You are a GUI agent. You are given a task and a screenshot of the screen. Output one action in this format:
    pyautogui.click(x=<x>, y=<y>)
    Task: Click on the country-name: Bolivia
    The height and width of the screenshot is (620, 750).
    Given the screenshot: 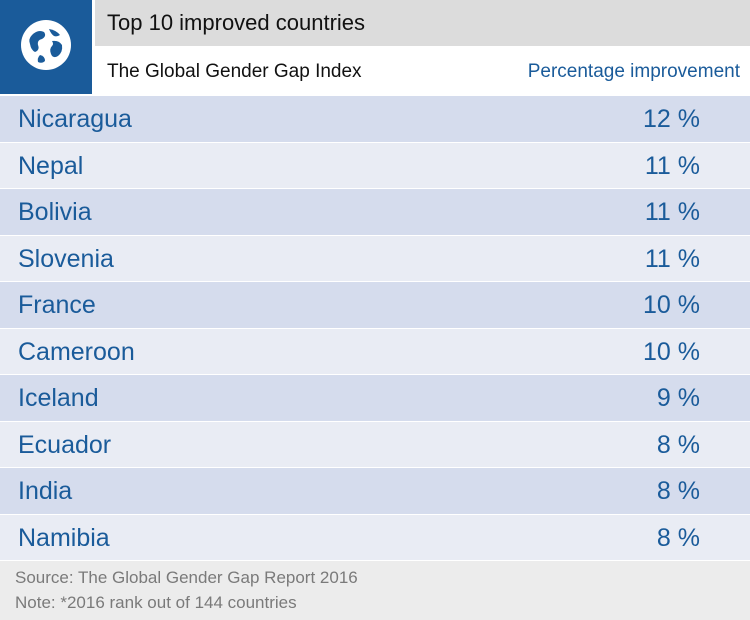 What is the action you would take?
    pyautogui.click(x=55, y=212)
    